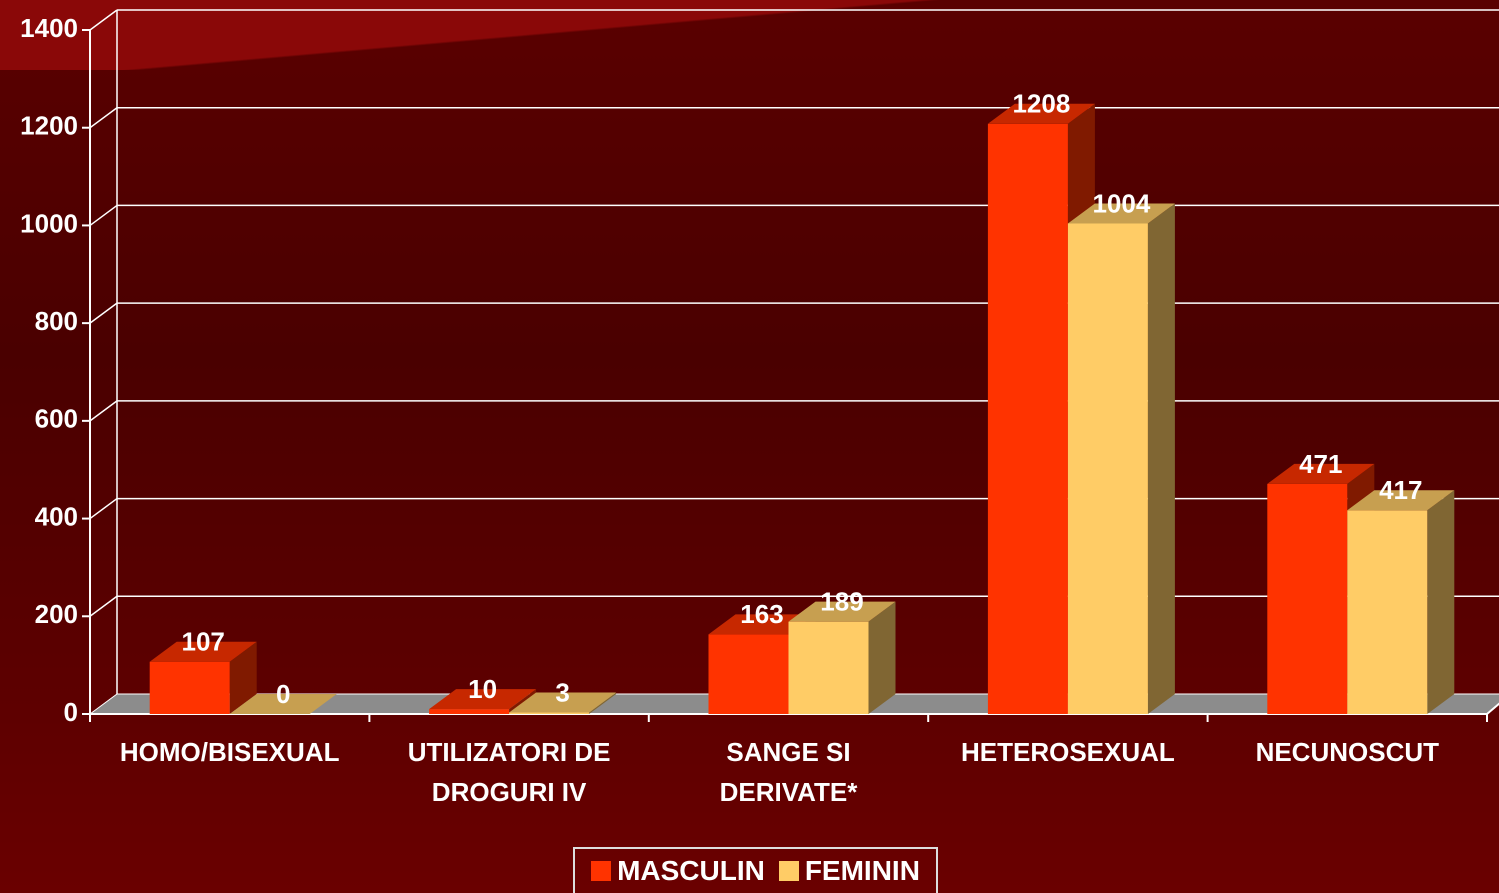 The image size is (1499, 893). What do you see at coordinates (841, 602) in the screenshot?
I see `value-label: 189` at bounding box center [841, 602].